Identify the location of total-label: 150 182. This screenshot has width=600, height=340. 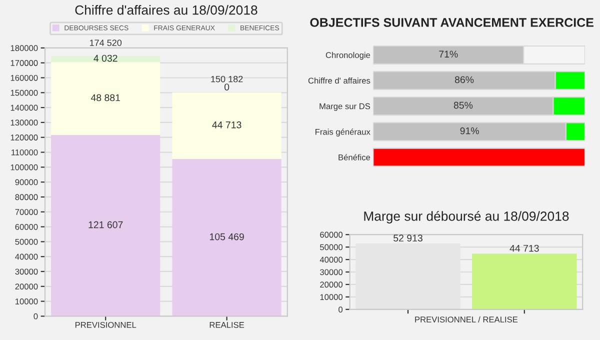
(227, 79).